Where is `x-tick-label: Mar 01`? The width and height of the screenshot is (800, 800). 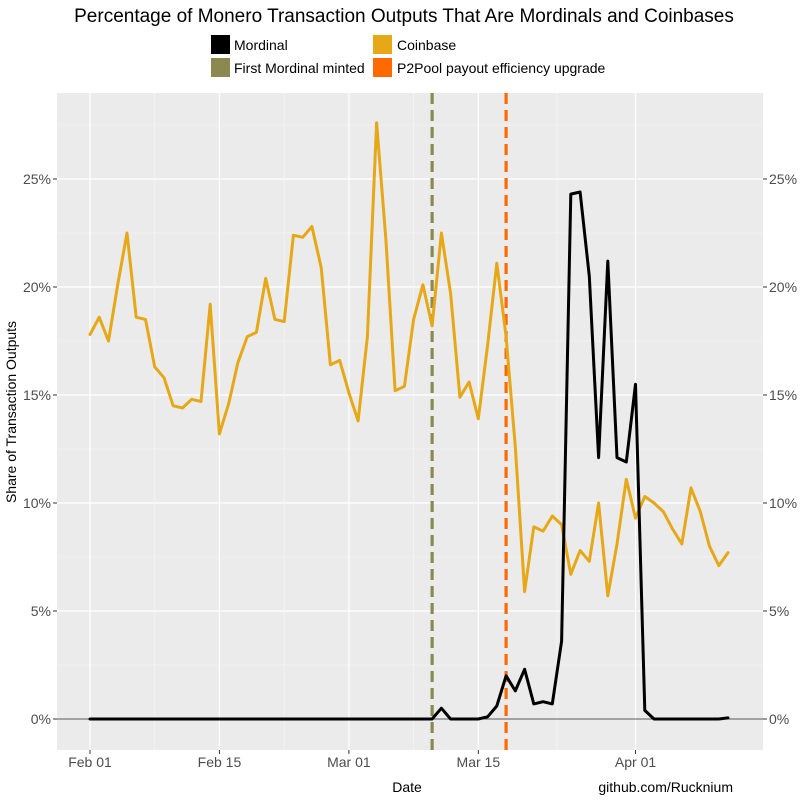 x-tick-label: Mar 01 is located at coordinates (349, 762).